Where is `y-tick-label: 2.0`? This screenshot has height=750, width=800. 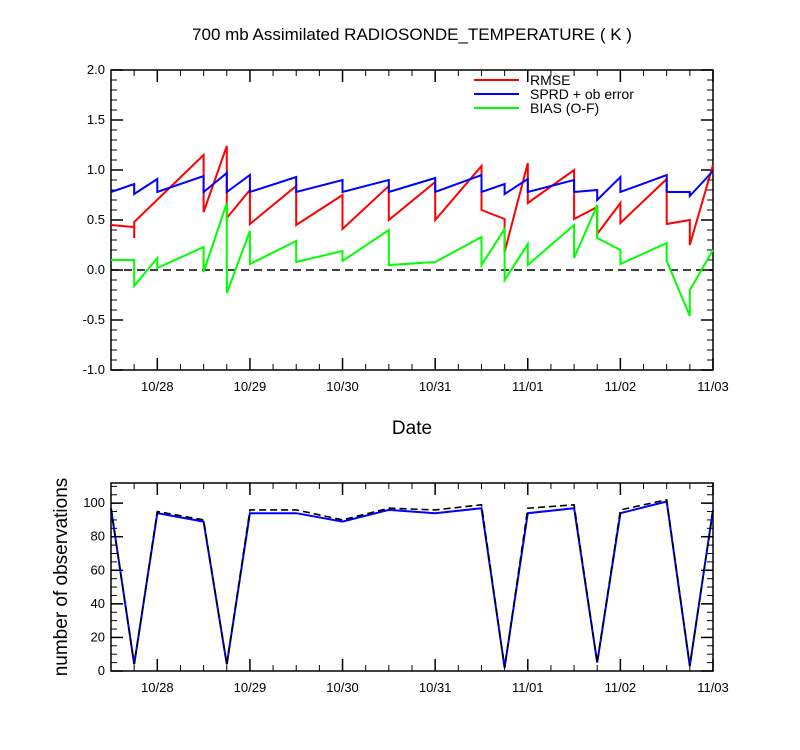 y-tick-label: 2.0 is located at coordinates (96, 69).